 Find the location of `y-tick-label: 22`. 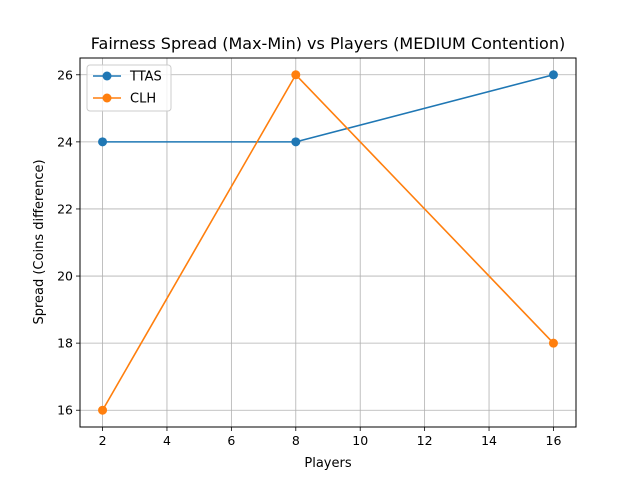

y-tick-label: 22 is located at coordinates (65, 208).